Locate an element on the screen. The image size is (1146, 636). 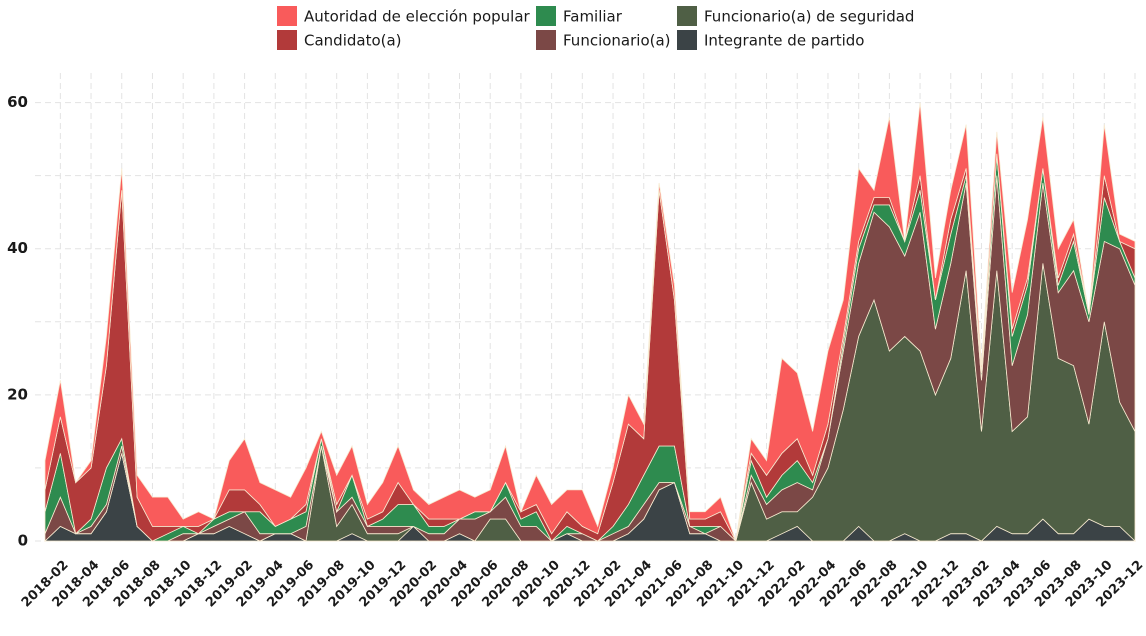
legend-label: Funcionario(a) de seguridad is located at coordinates (809, 17).